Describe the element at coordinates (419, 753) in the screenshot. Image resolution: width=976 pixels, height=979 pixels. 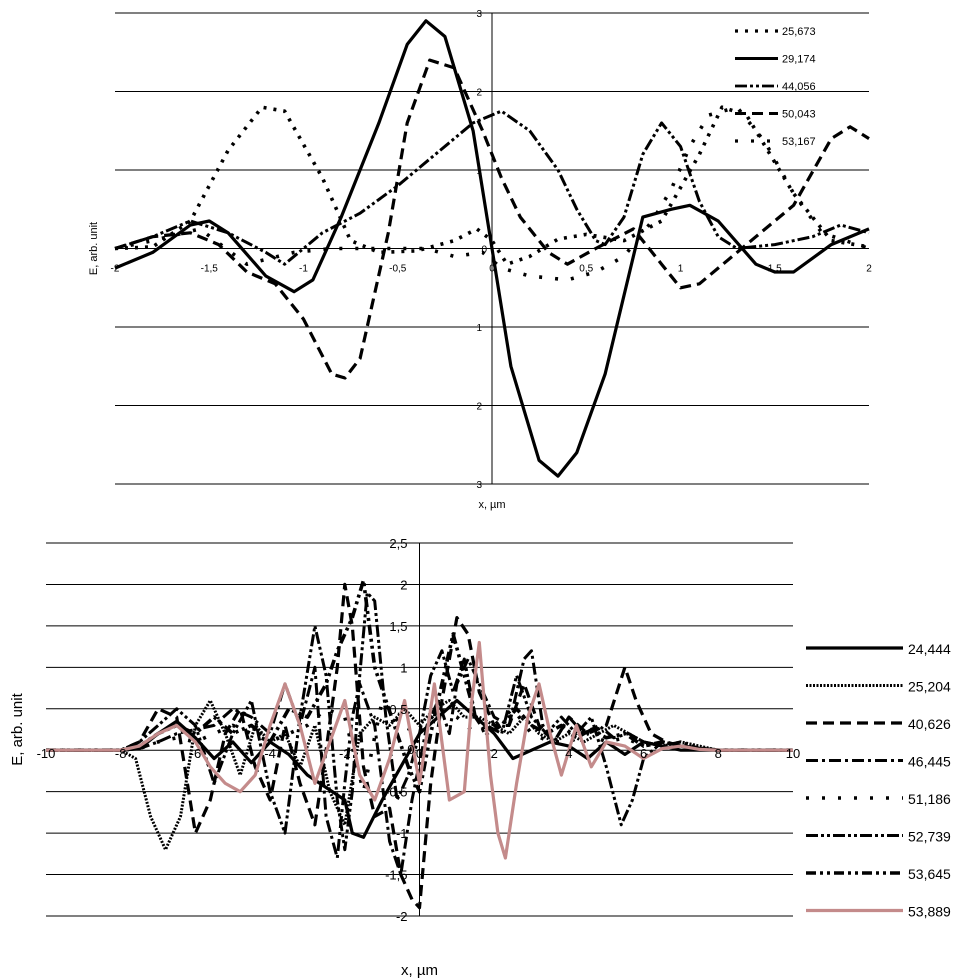
I see `chart2-x-tick-label: 0` at that location.